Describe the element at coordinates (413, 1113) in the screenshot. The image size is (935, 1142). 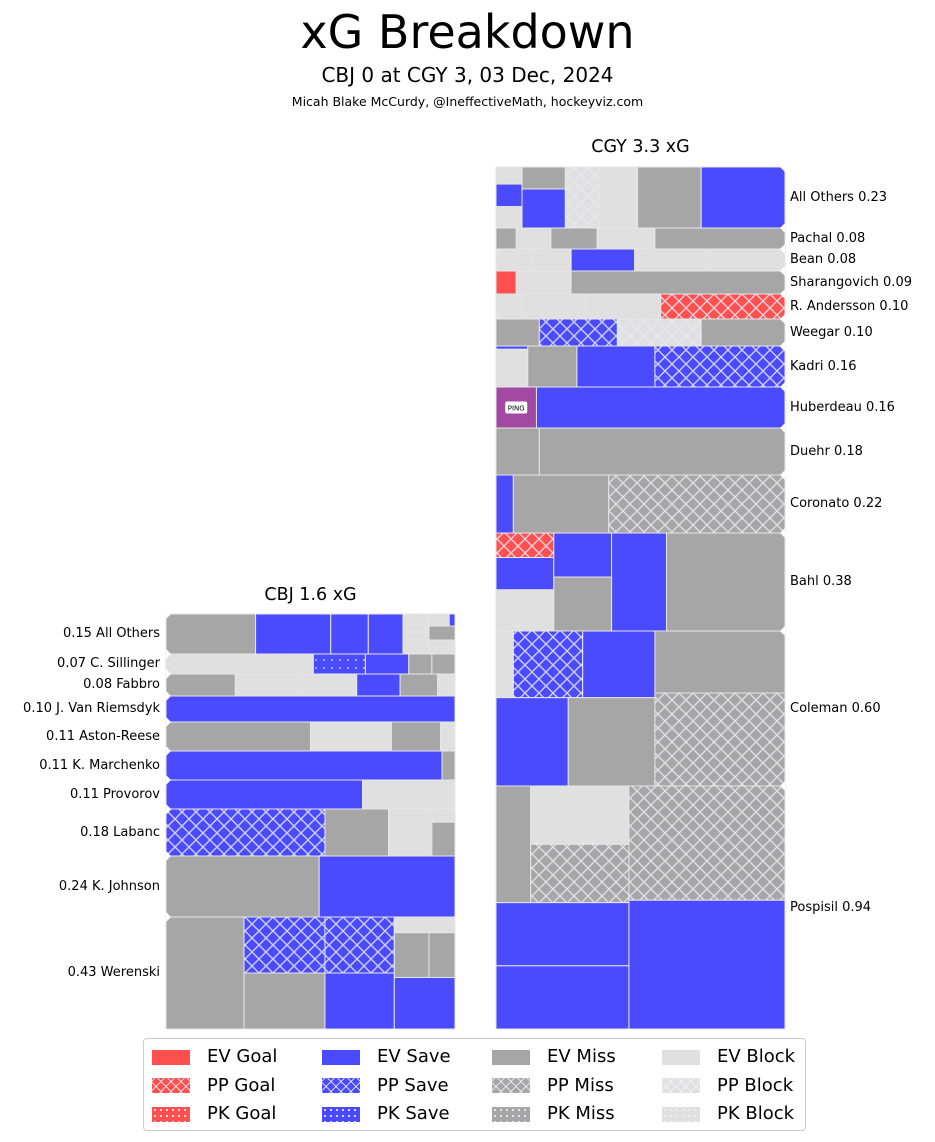
I see `legend-label: PK Save` at that location.